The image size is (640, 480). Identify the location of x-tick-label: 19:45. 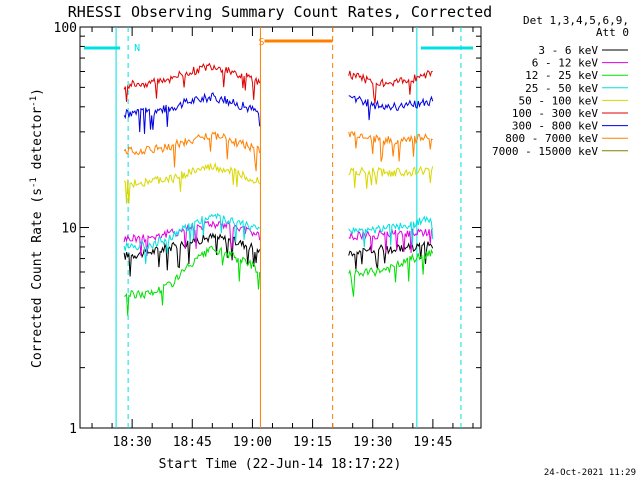
(432, 442).